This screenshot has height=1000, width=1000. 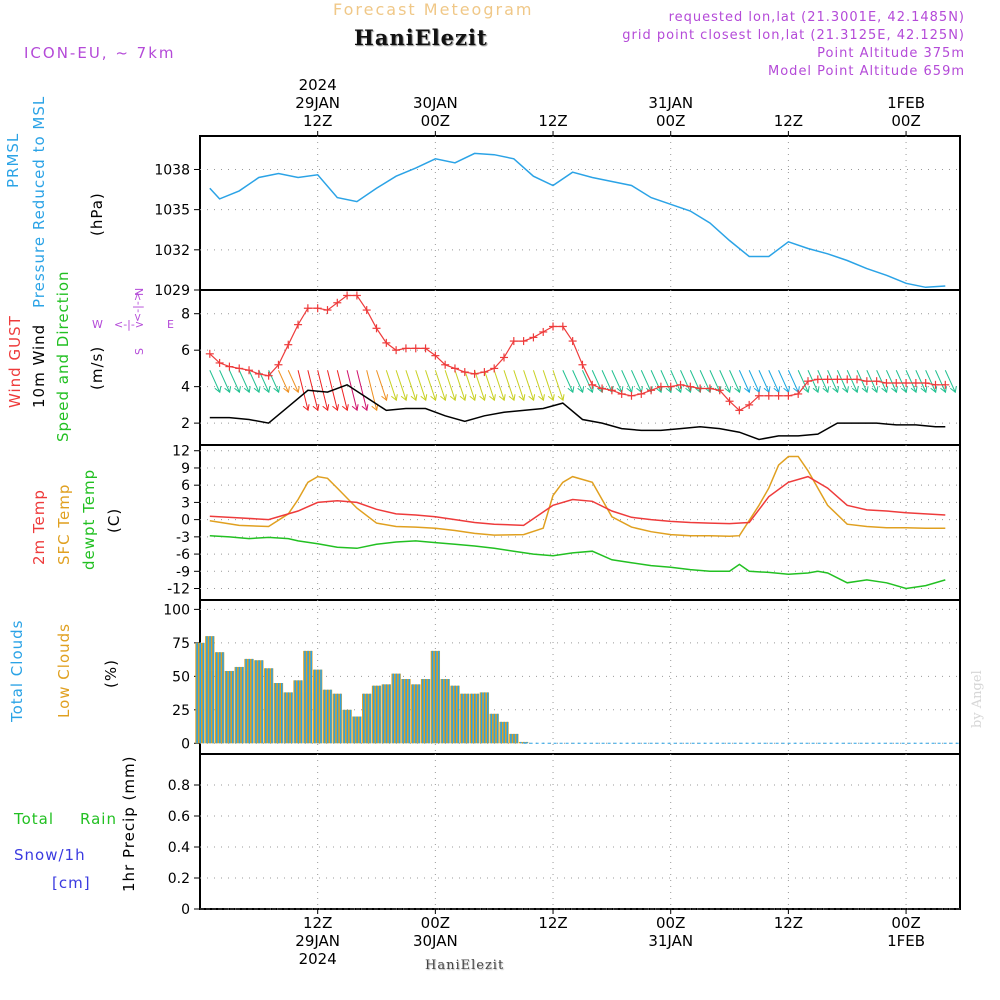 What do you see at coordinates (179, 879) in the screenshot?
I see `ytick-label-precip: 0.2` at bounding box center [179, 879].